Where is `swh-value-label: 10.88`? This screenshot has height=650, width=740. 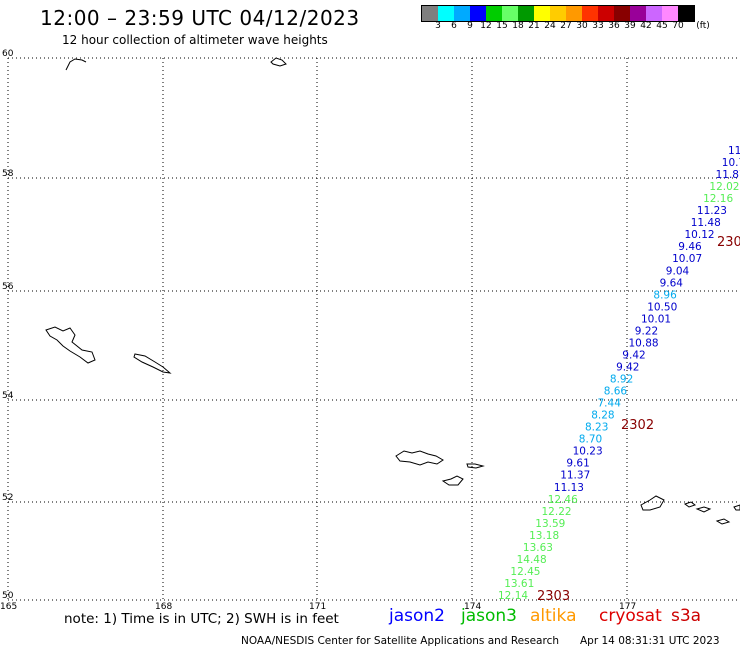
swh-value-label: 10.88 is located at coordinates (644, 343).